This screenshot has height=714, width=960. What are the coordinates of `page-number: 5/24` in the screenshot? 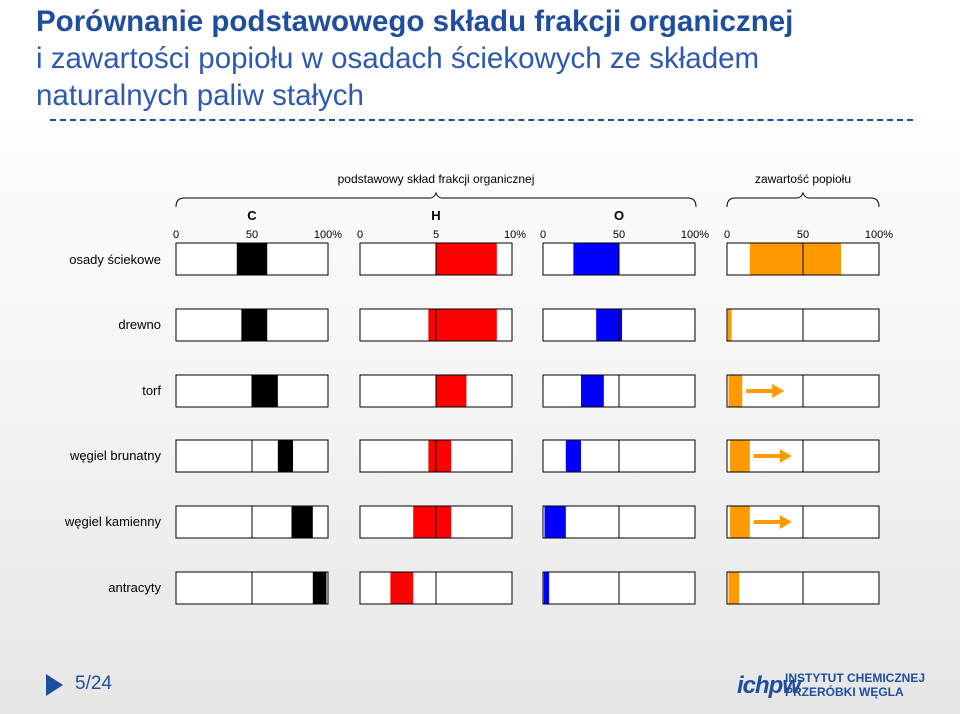 It's located at (93, 683).